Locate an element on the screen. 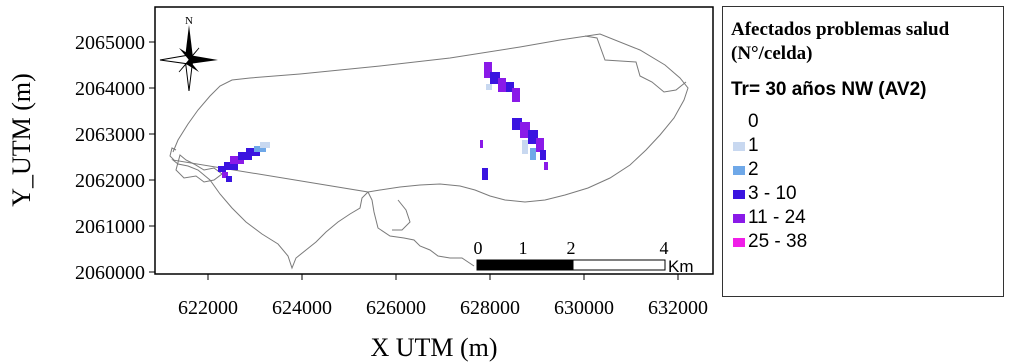 This screenshot has width=1010, height=364. x-tick-label: 624000 is located at coordinates (302, 308).